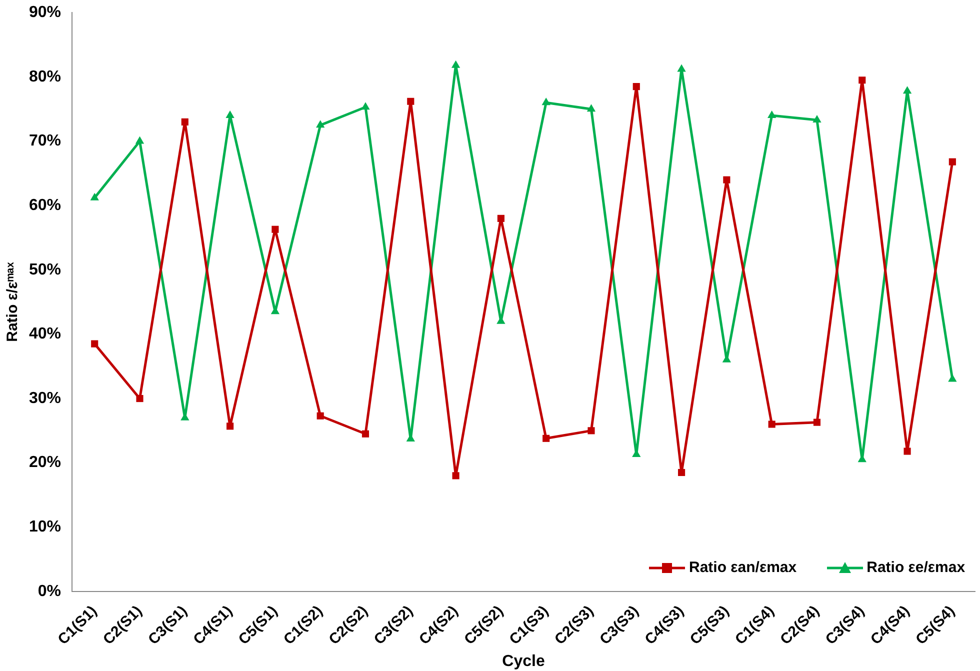 The height and width of the screenshot is (671, 980). Describe the element at coordinates (916, 567) in the screenshot. I see `legend-label: Ratio εe/εmax` at that location.